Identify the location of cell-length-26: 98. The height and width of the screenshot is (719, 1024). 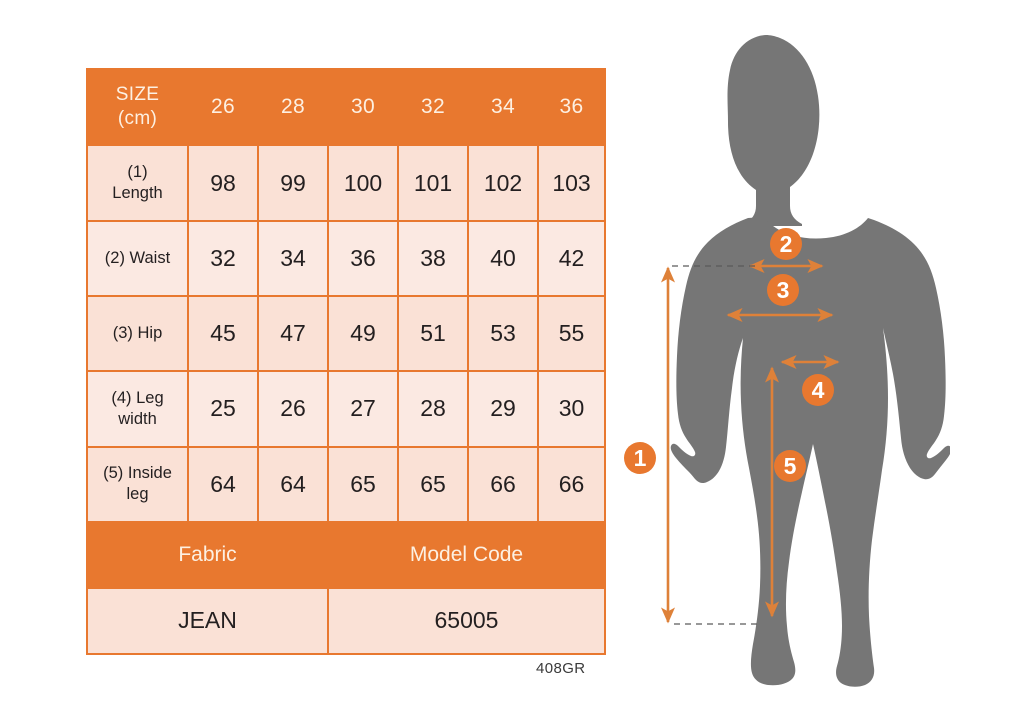
(223, 183).